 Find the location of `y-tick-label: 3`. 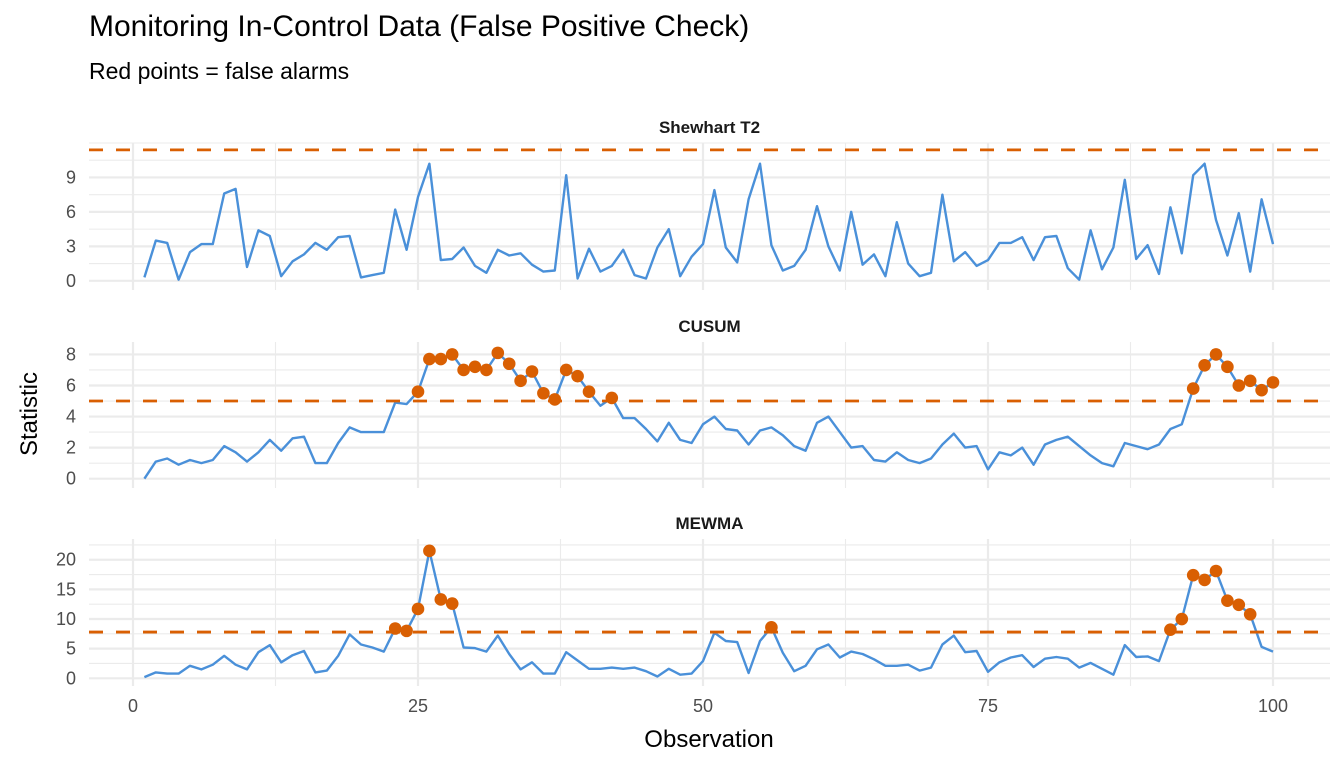

y-tick-label: 3 is located at coordinates (71, 246).